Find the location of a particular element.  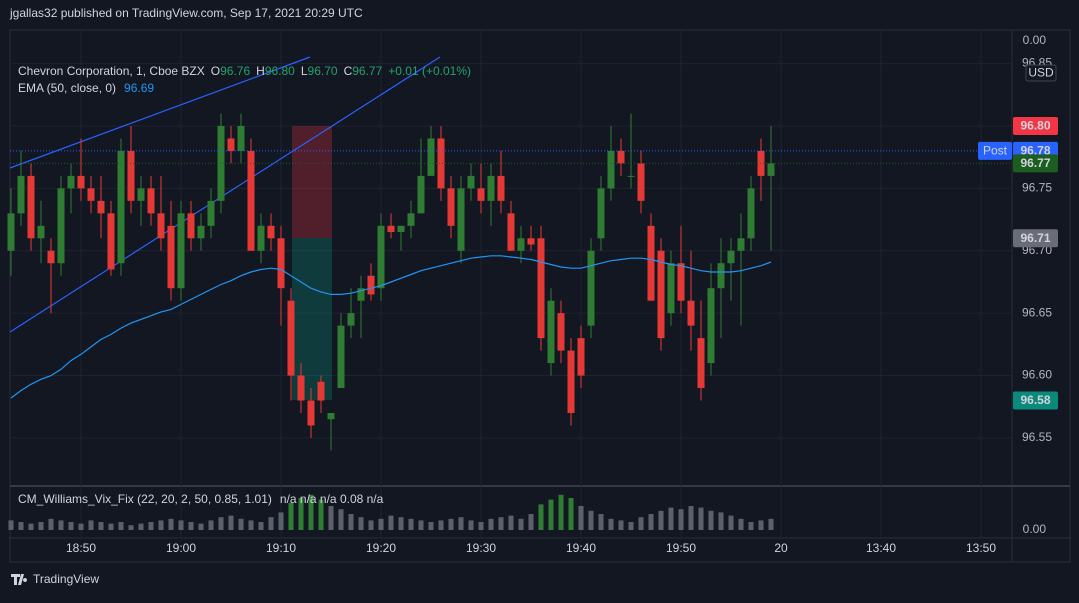

x-tick-label: 20 is located at coordinates (781, 548).